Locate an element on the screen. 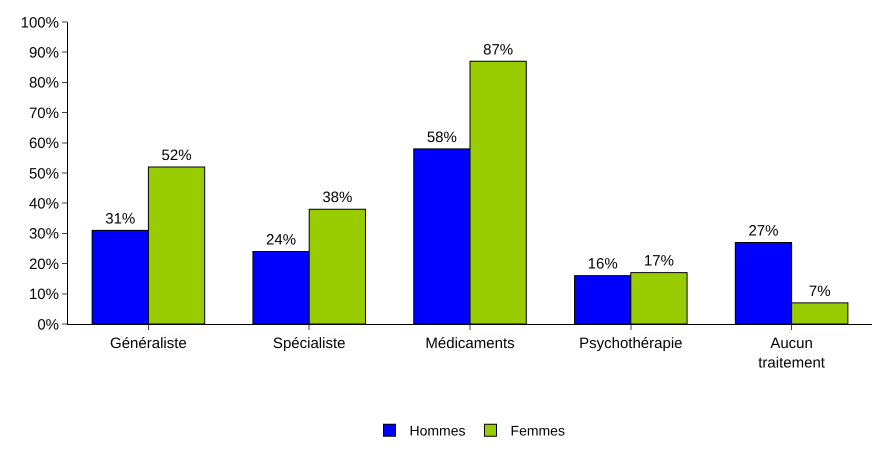 The width and height of the screenshot is (880, 454). y-tick-label: 0% is located at coordinates (48, 325).